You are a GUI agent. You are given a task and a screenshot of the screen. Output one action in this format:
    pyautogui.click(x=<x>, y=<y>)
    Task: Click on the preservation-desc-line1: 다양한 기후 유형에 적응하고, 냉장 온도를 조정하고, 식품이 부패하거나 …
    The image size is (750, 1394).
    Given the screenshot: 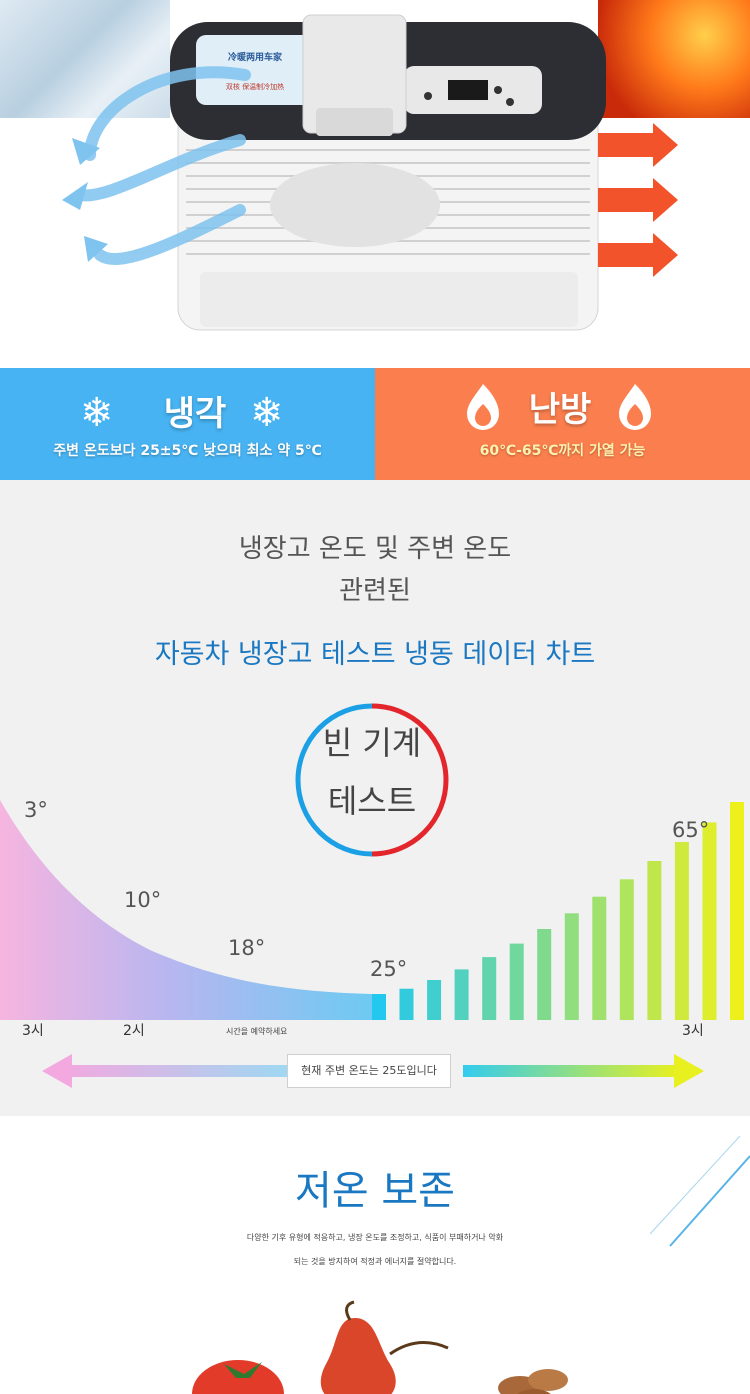 What is the action you would take?
    pyautogui.click(x=375, y=1237)
    